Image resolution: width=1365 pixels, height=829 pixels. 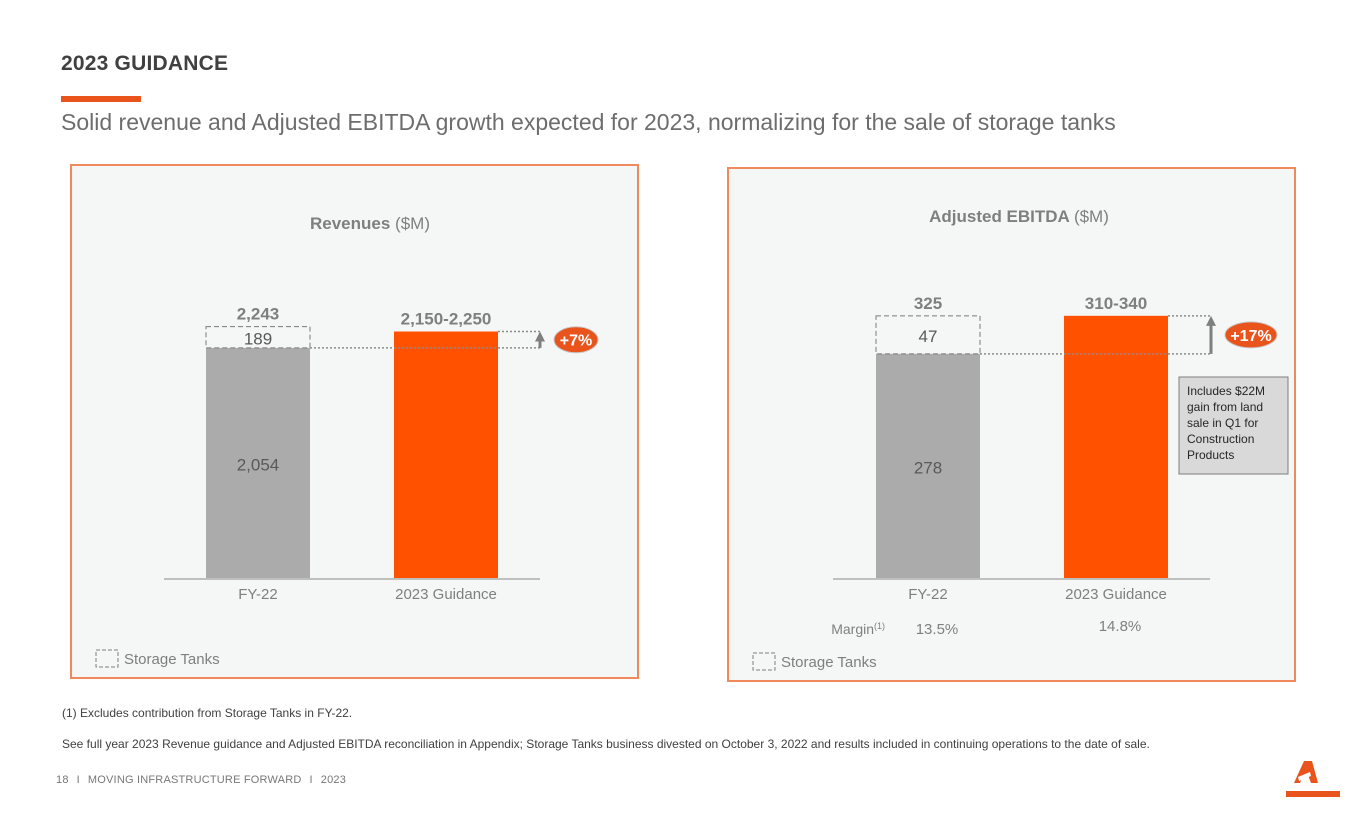 I want to click on chart-title-bold: Revenues, so click(x=352, y=223).